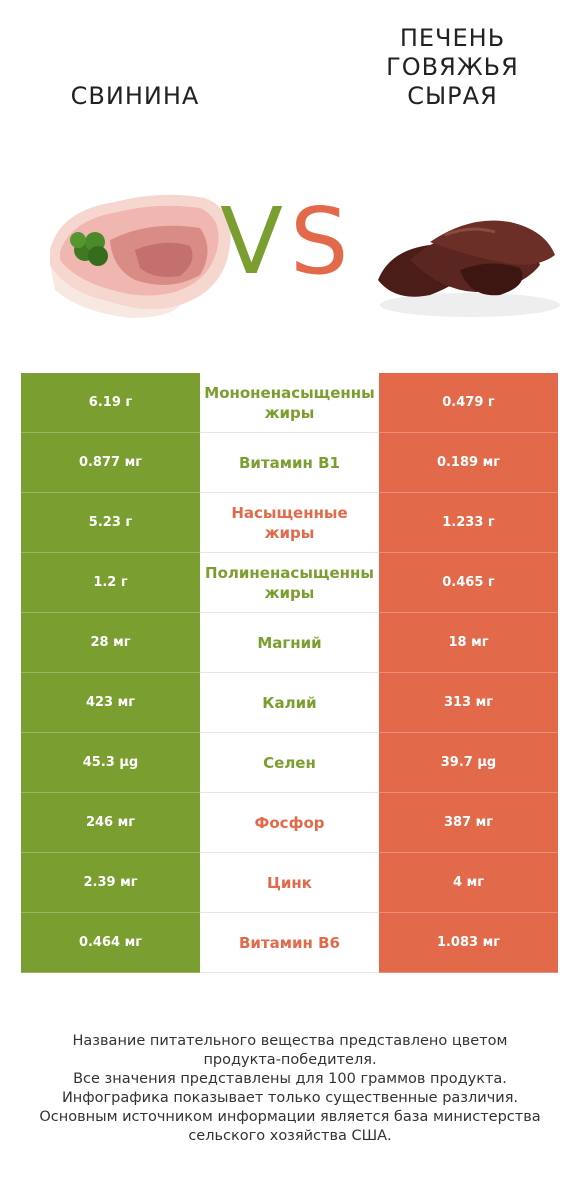  What do you see at coordinates (110, 463) in the screenshot?
I see `left-value: 0.877 мг` at bounding box center [110, 463].